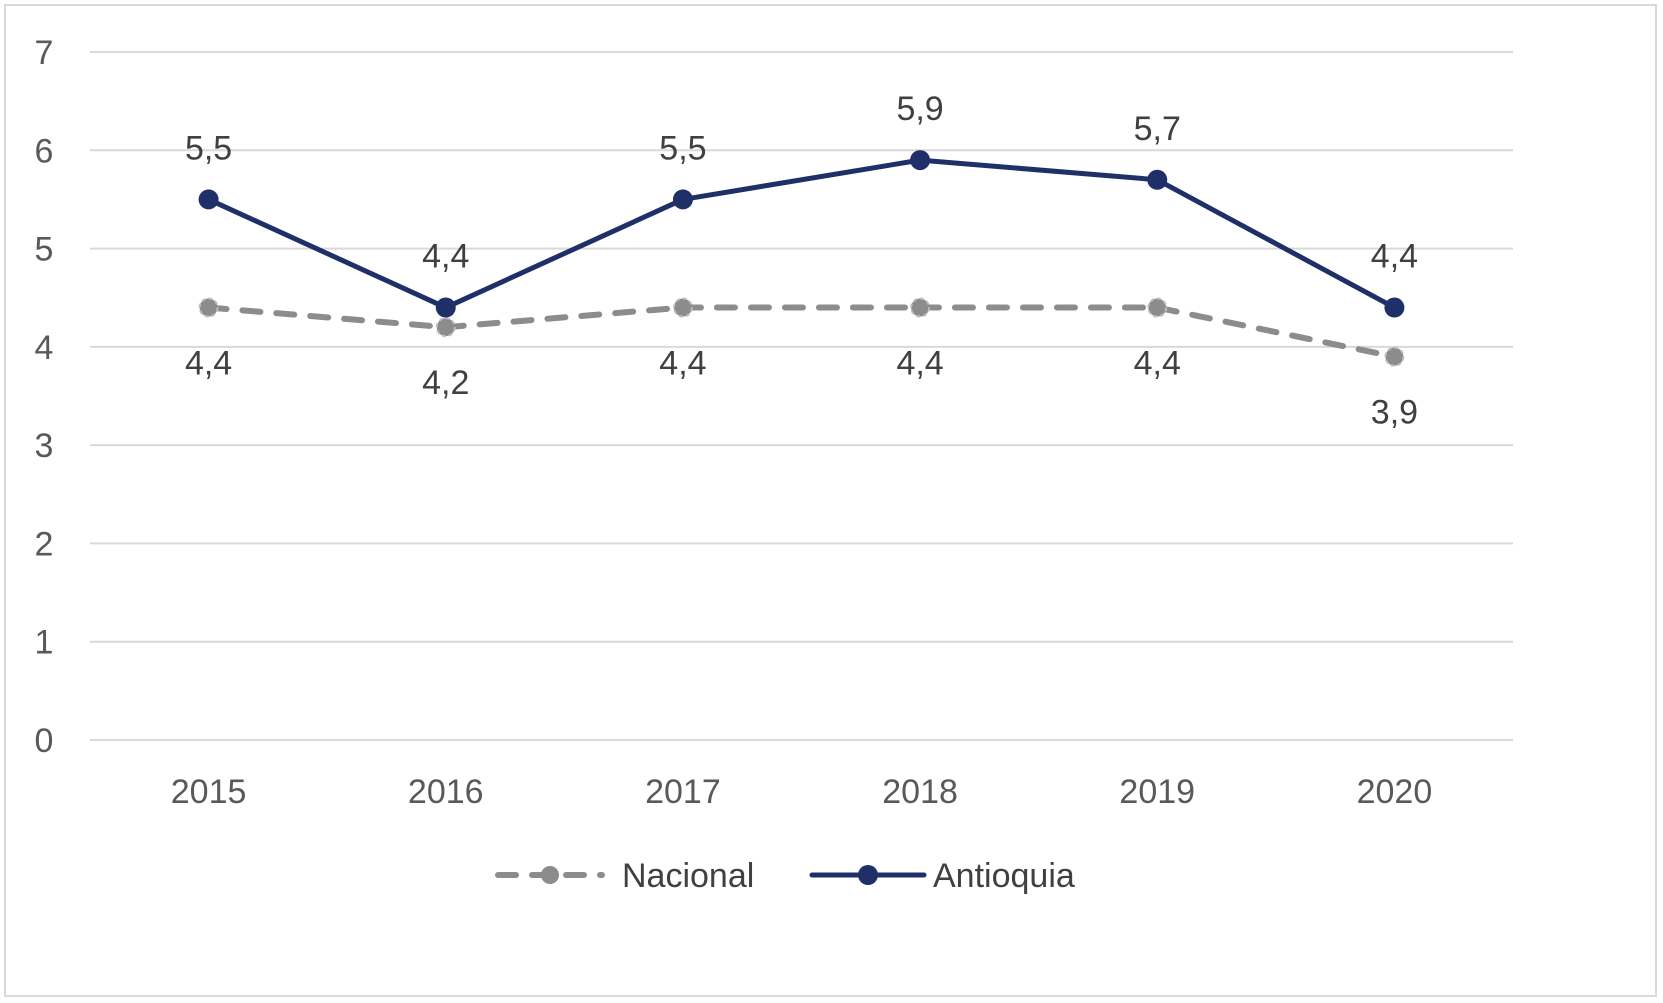 This screenshot has height=1003, width=1663. Describe the element at coordinates (44, 643) in the screenshot. I see `y-tick-label-1: 1` at that location.